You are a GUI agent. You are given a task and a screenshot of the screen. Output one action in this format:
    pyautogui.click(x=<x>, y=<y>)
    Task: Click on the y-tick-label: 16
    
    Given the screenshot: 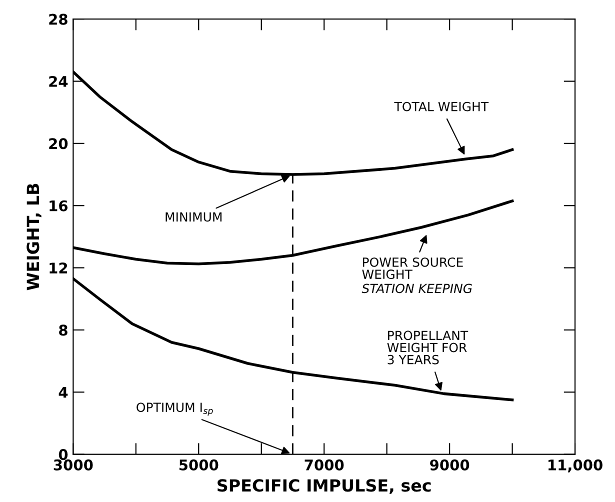 What is the action you would take?
    pyautogui.click(x=59, y=206)
    